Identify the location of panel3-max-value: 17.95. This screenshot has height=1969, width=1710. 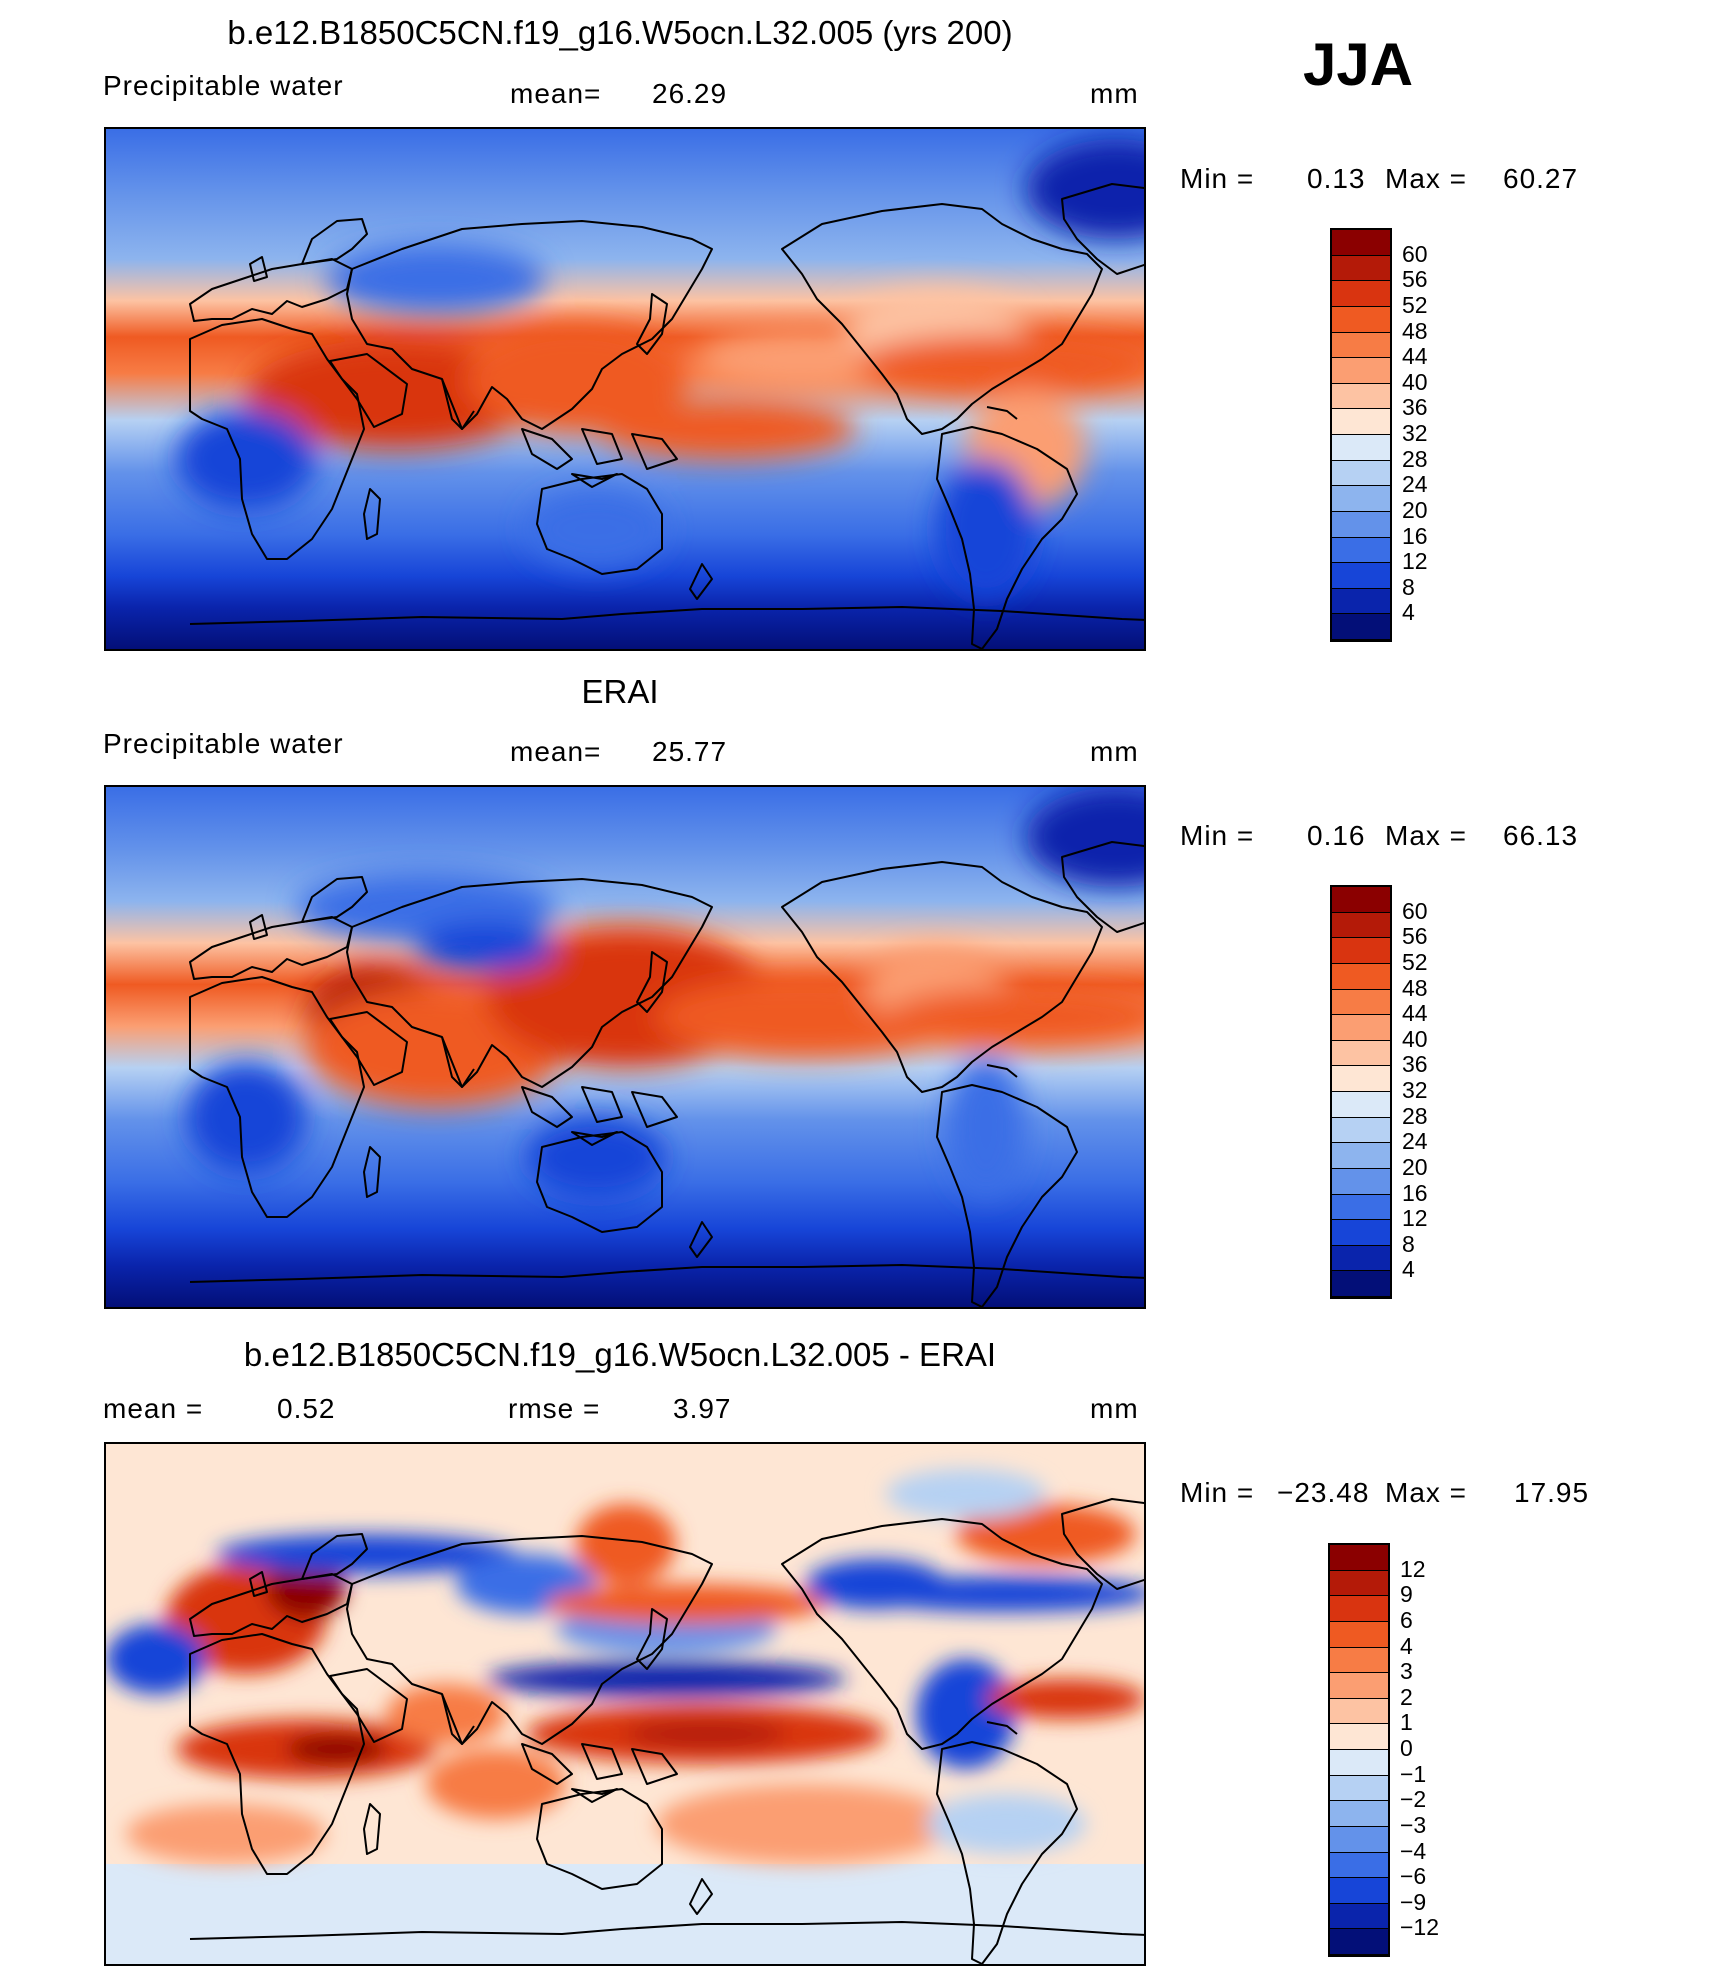
(1552, 1492).